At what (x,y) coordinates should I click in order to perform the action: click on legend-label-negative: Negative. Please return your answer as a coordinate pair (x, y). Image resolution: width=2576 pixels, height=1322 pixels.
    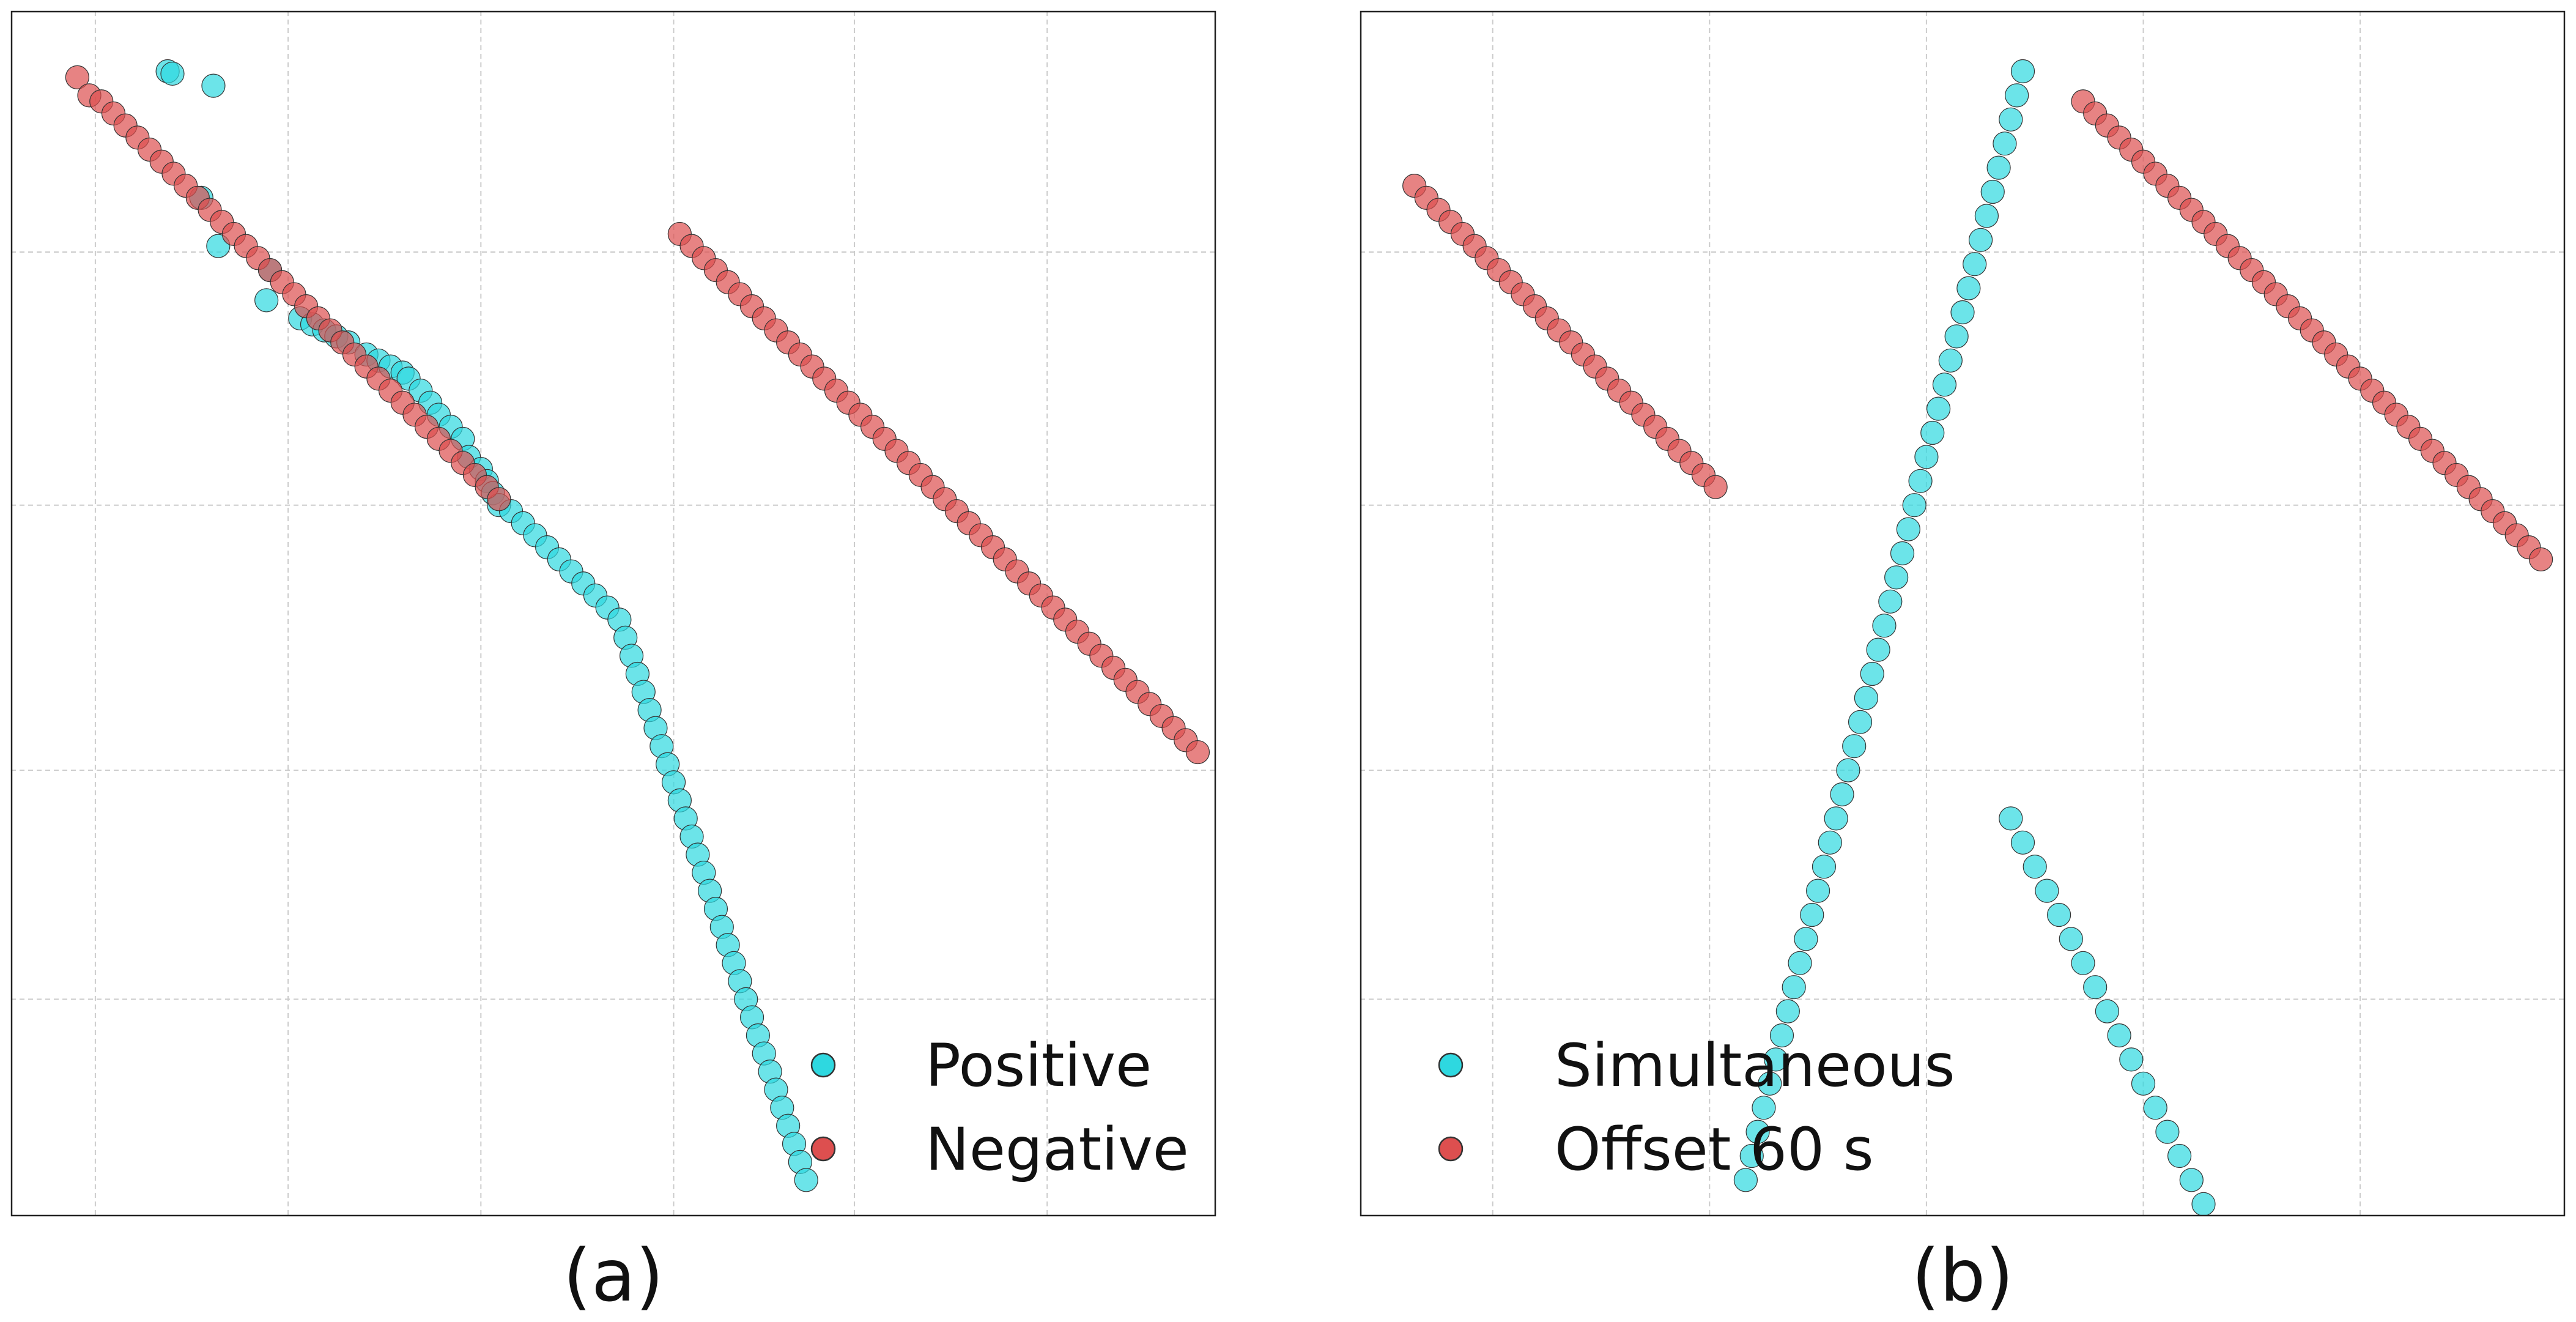
    Looking at the image, I should click on (1057, 1149).